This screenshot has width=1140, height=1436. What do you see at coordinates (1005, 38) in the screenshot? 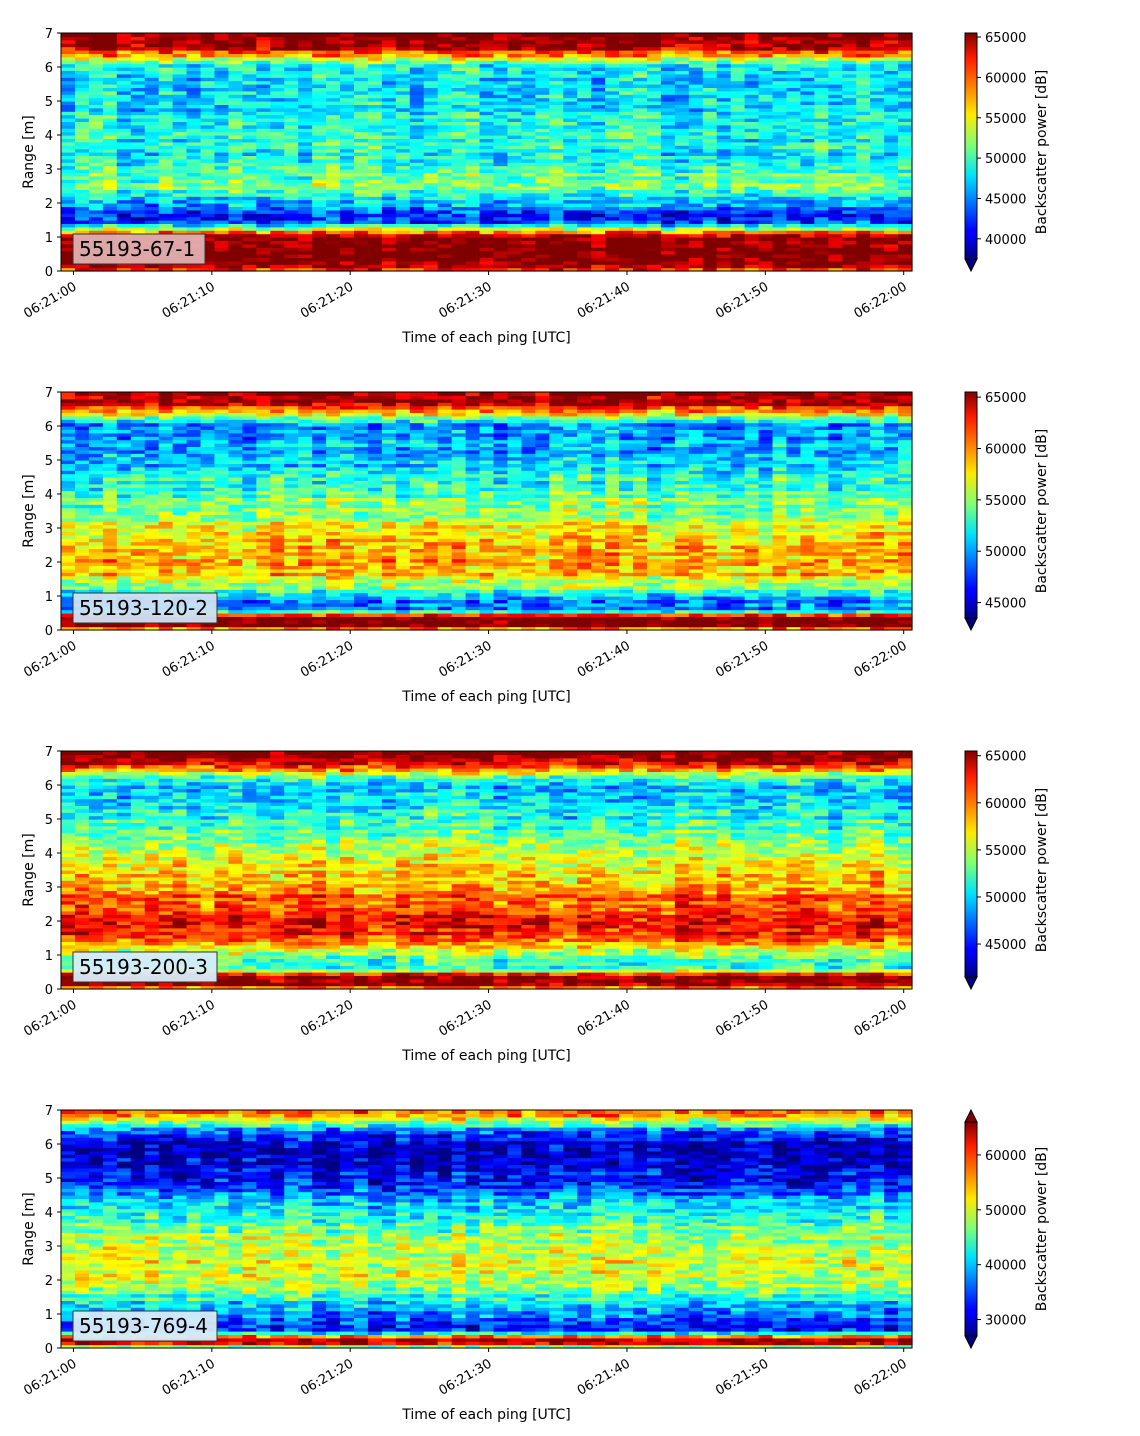
I see `colorbar-tick-label: 65000` at bounding box center [1005, 38].